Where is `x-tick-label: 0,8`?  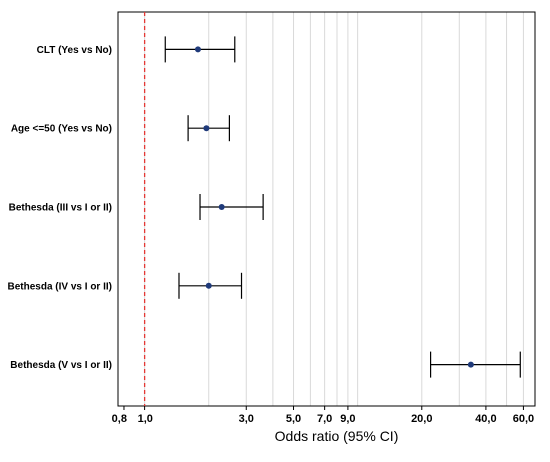 x-tick-label: 0,8 is located at coordinates (119, 419).